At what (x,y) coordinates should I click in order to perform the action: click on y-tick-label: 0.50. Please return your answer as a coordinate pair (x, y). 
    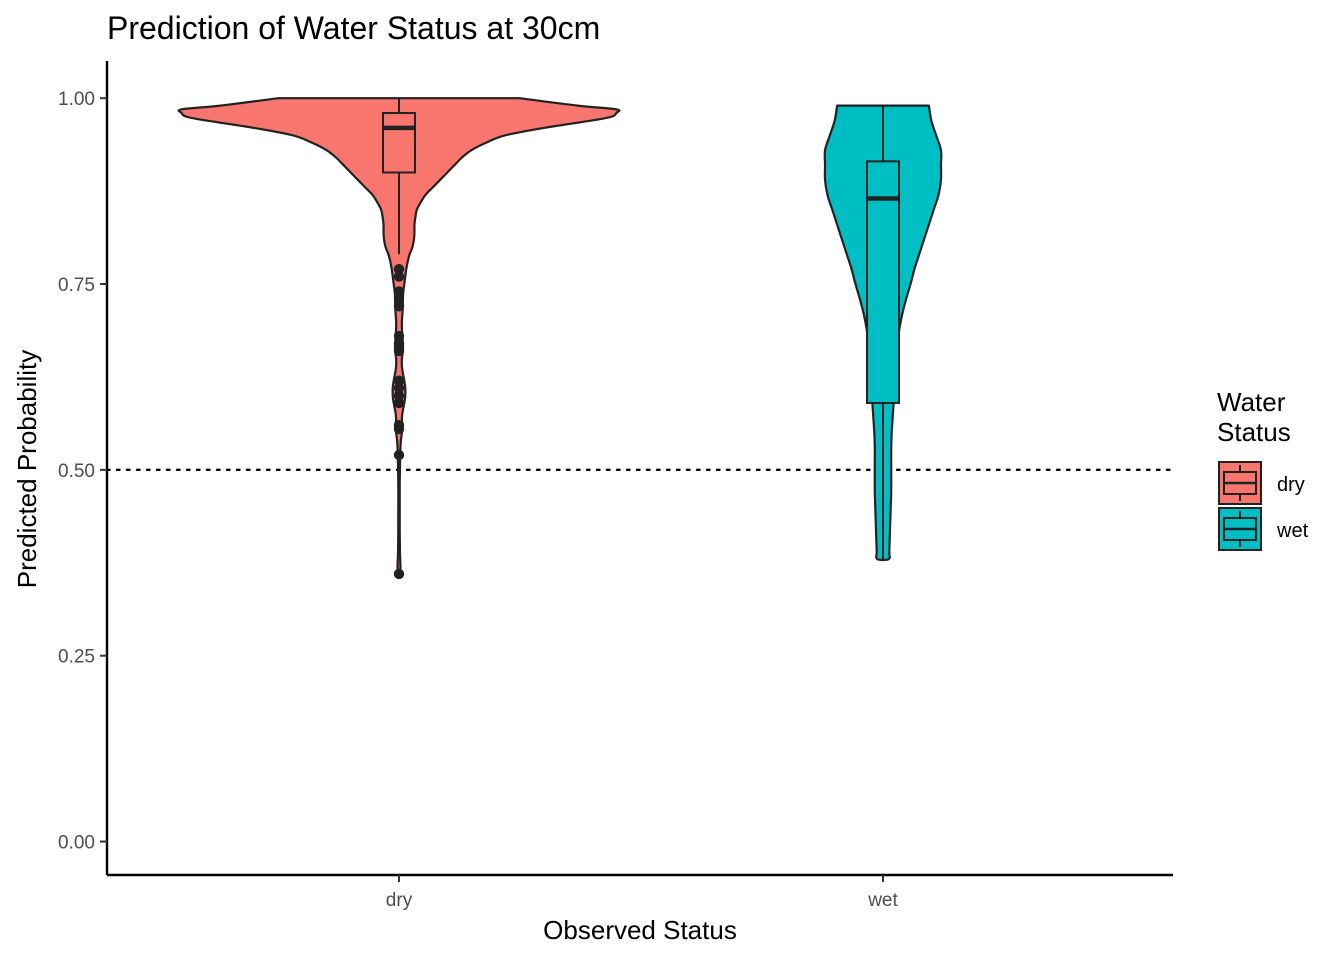
    Looking at the image, I should click on (76, 471).